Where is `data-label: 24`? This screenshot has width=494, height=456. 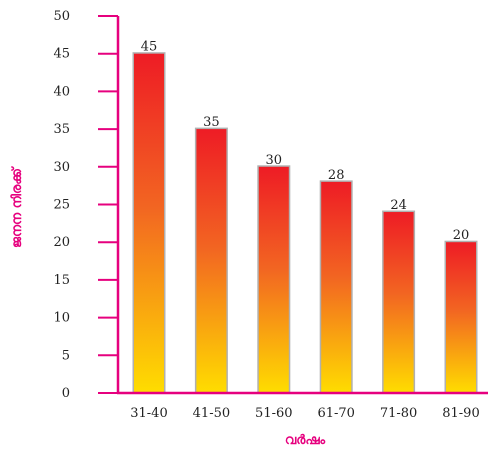
data-label: 24 is located at coordinates (398, 205).